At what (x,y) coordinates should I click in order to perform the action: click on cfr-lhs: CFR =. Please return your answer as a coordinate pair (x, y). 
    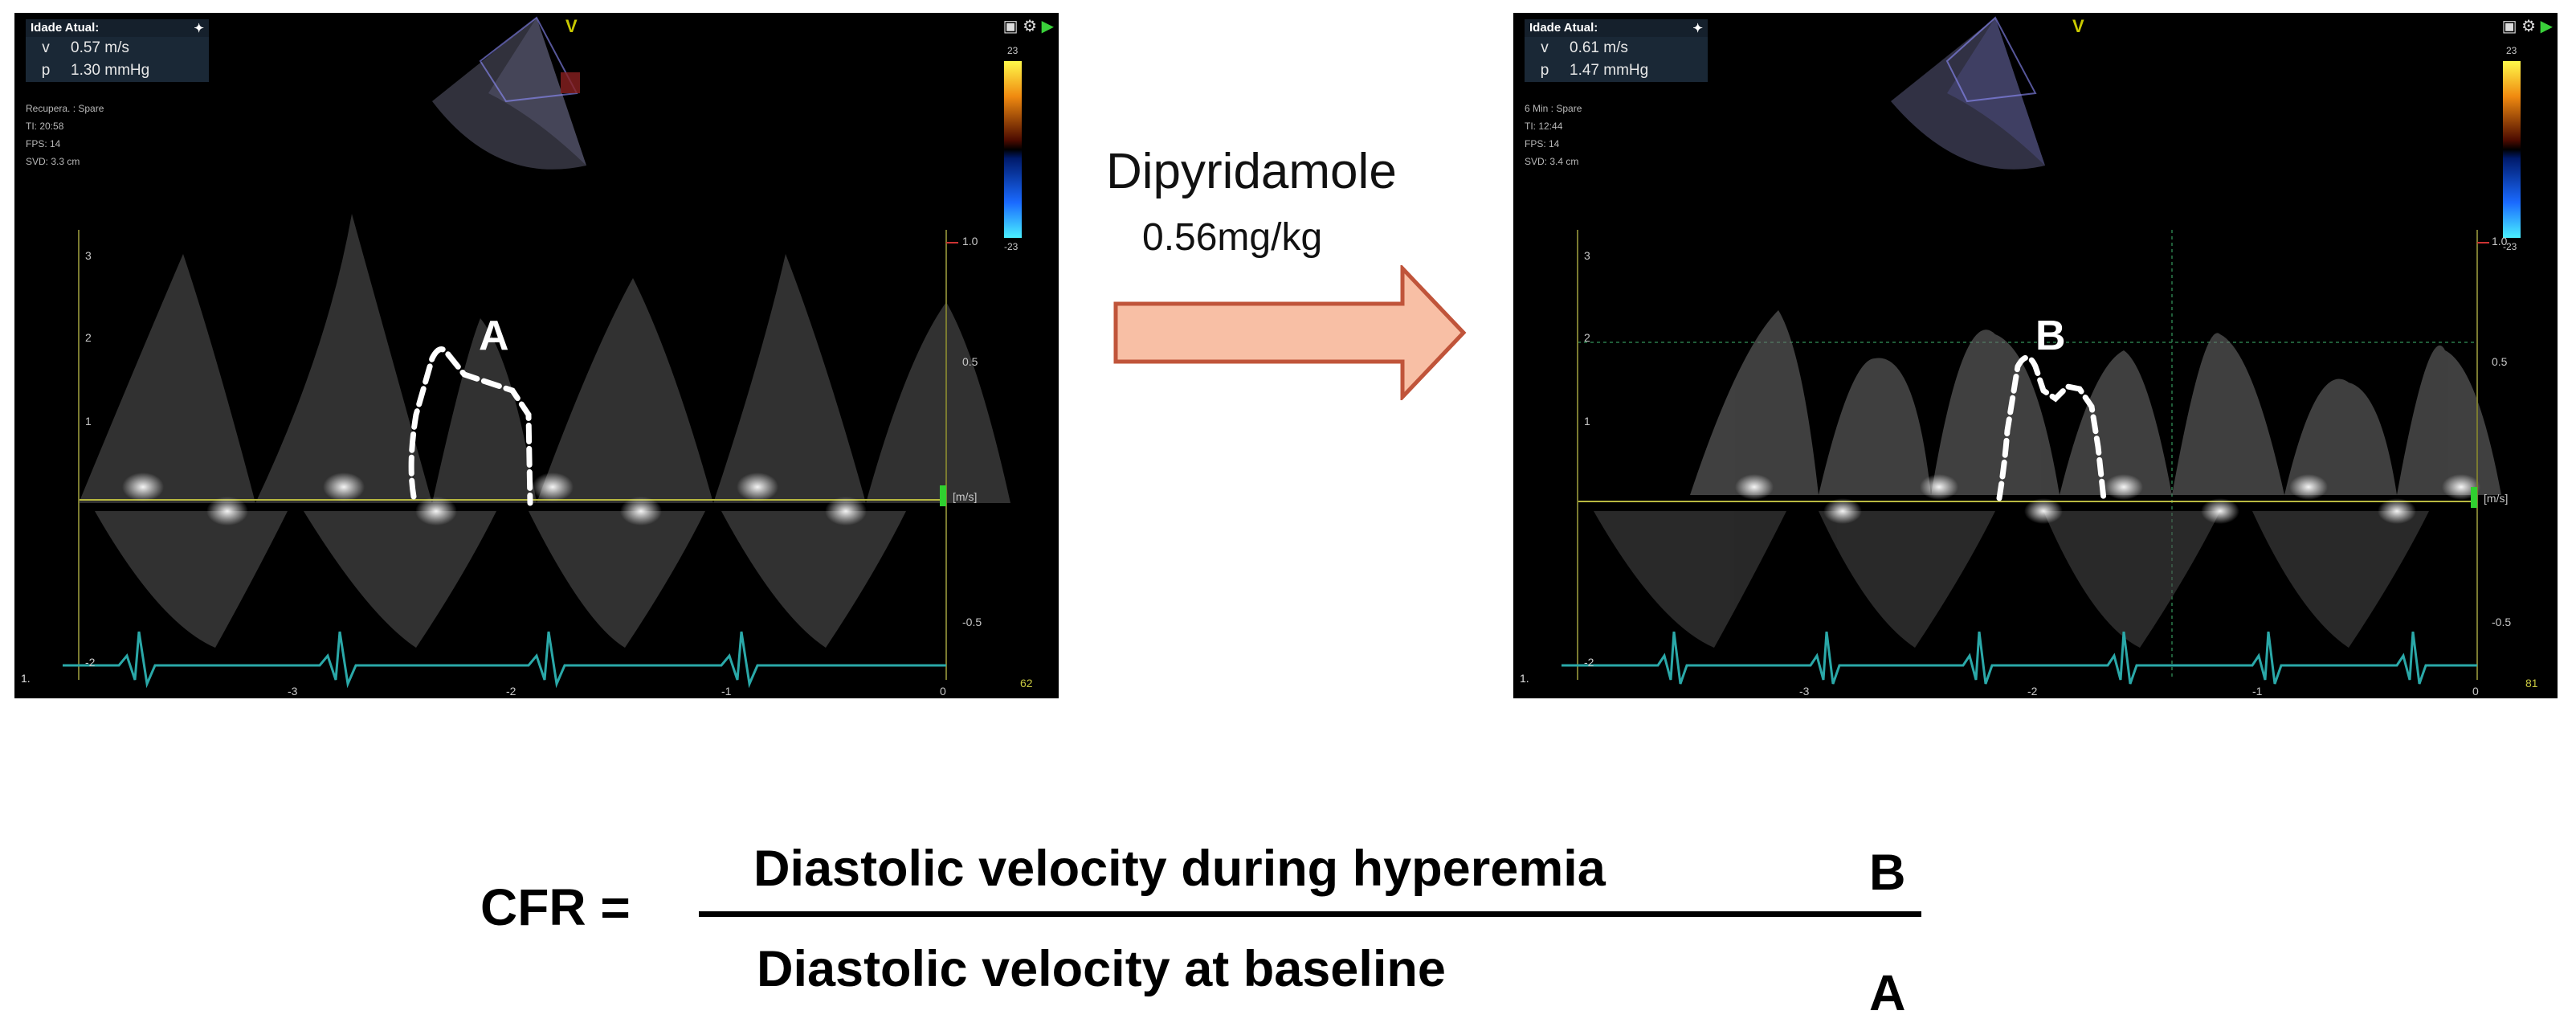
    Looking at the image, I should click on (555, 907).